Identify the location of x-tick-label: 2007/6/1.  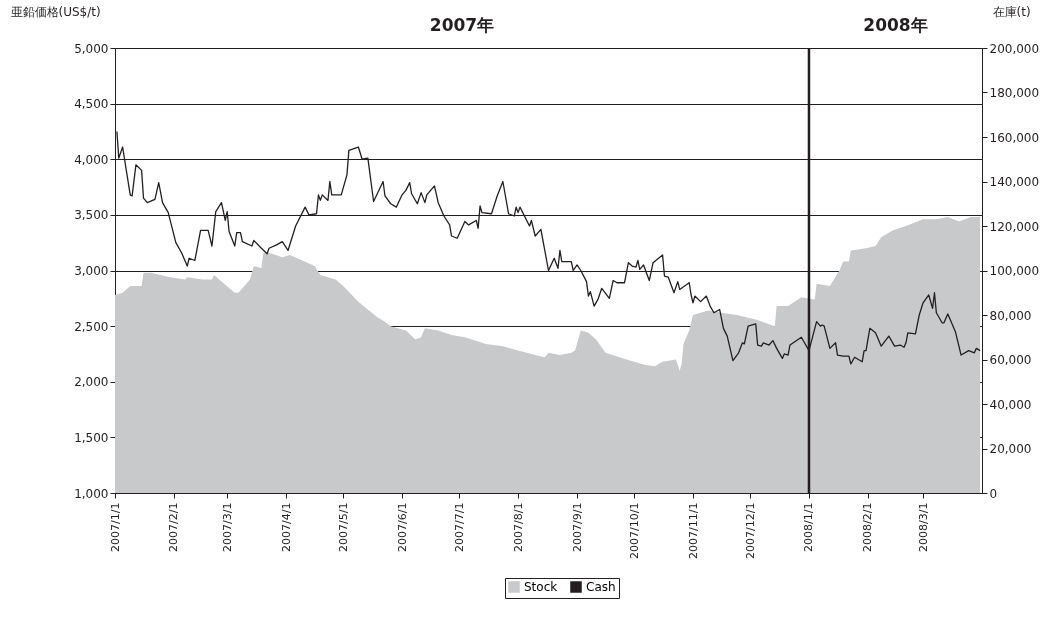
(402, 527).